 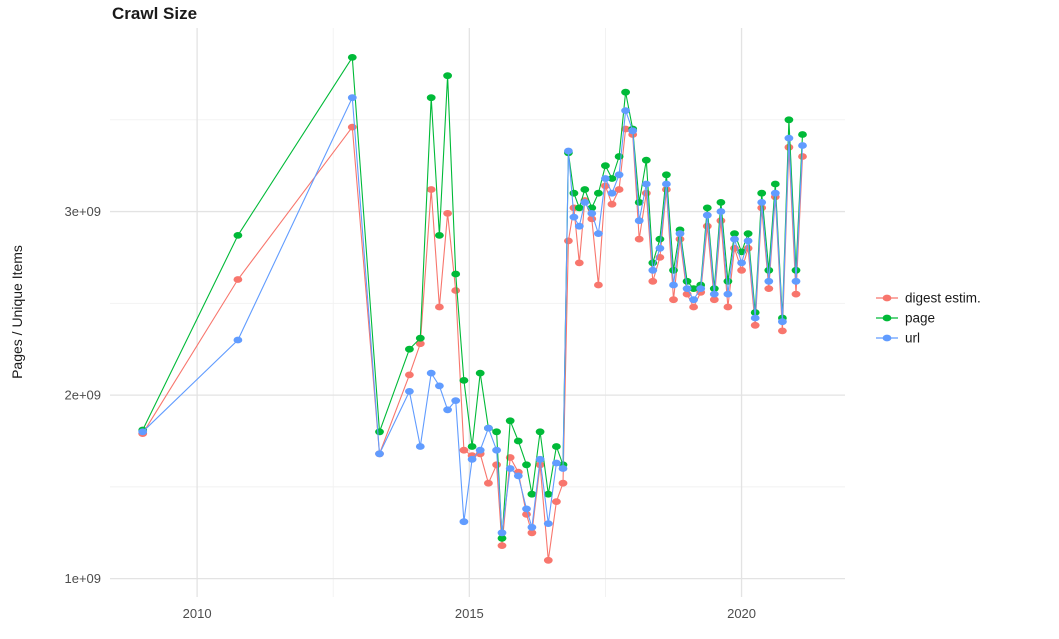 What do you see at coordinates (82, 211) in the screenshot?
I see `y-tick-label: 3e+09` at bounding box center [82, 211].